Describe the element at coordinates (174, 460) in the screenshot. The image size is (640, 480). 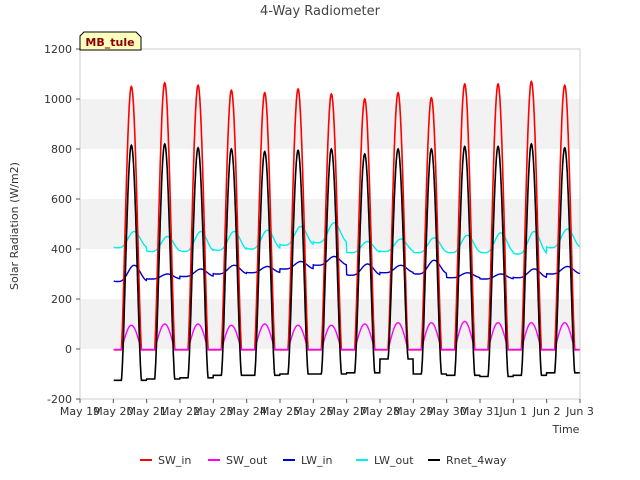
I see `legend-label-sw-in: SW_in` at that location.